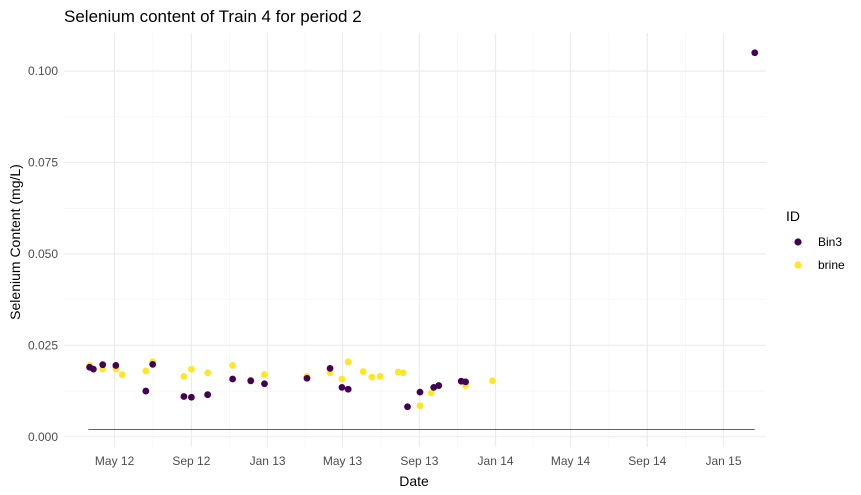  Describe the element at coordinates (798, 265) in the screenshot. I see `legend-key-brine` at that location.